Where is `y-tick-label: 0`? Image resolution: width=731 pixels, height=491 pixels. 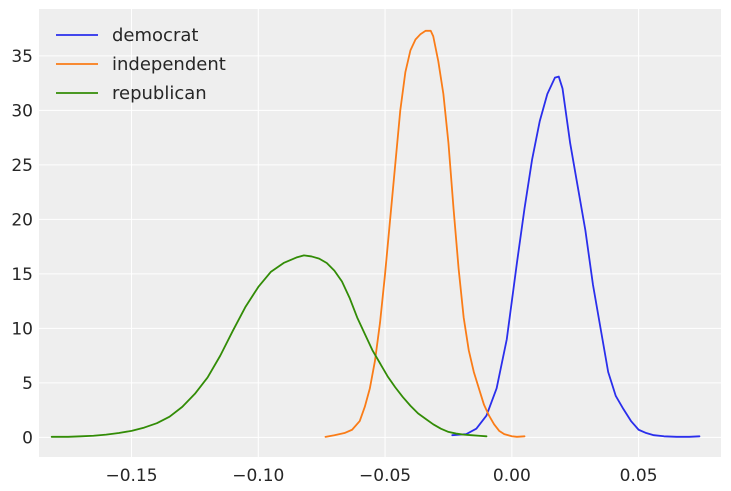
y-tick-label: 0 is located at coordinates (27, 438).